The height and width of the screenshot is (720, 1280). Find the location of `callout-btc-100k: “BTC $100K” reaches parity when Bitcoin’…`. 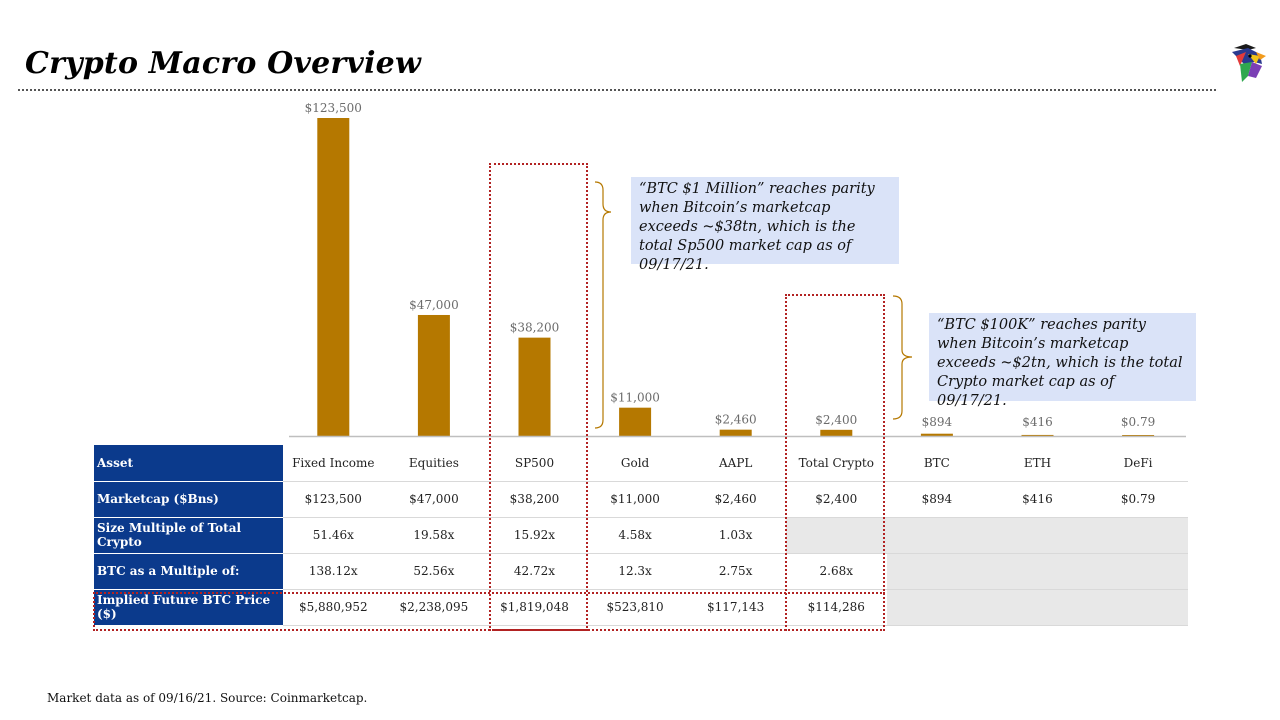

callout-btc-100k: “BTC $100K” reaches parity when Bitcoin’… is located at coordinates (1062, 361).